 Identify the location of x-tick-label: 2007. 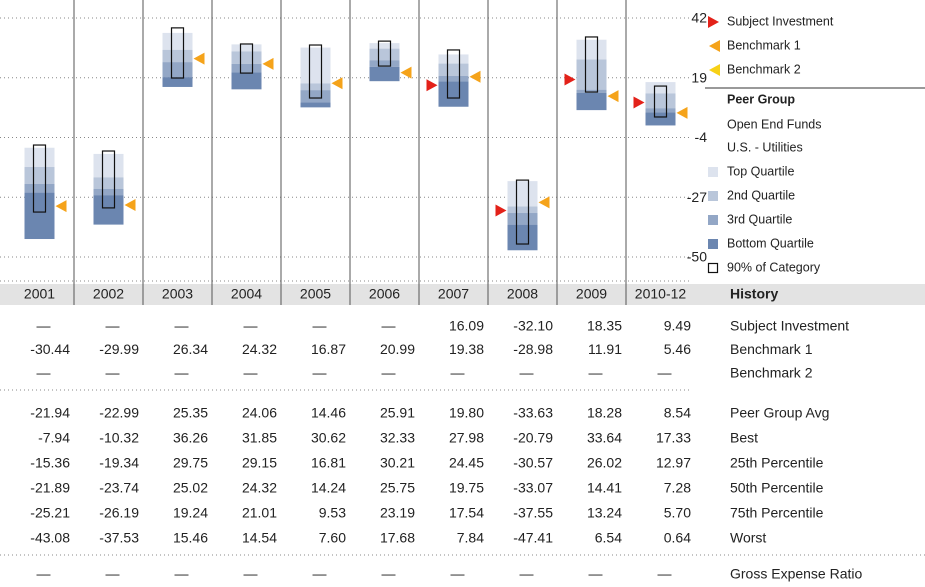
(453, 294).